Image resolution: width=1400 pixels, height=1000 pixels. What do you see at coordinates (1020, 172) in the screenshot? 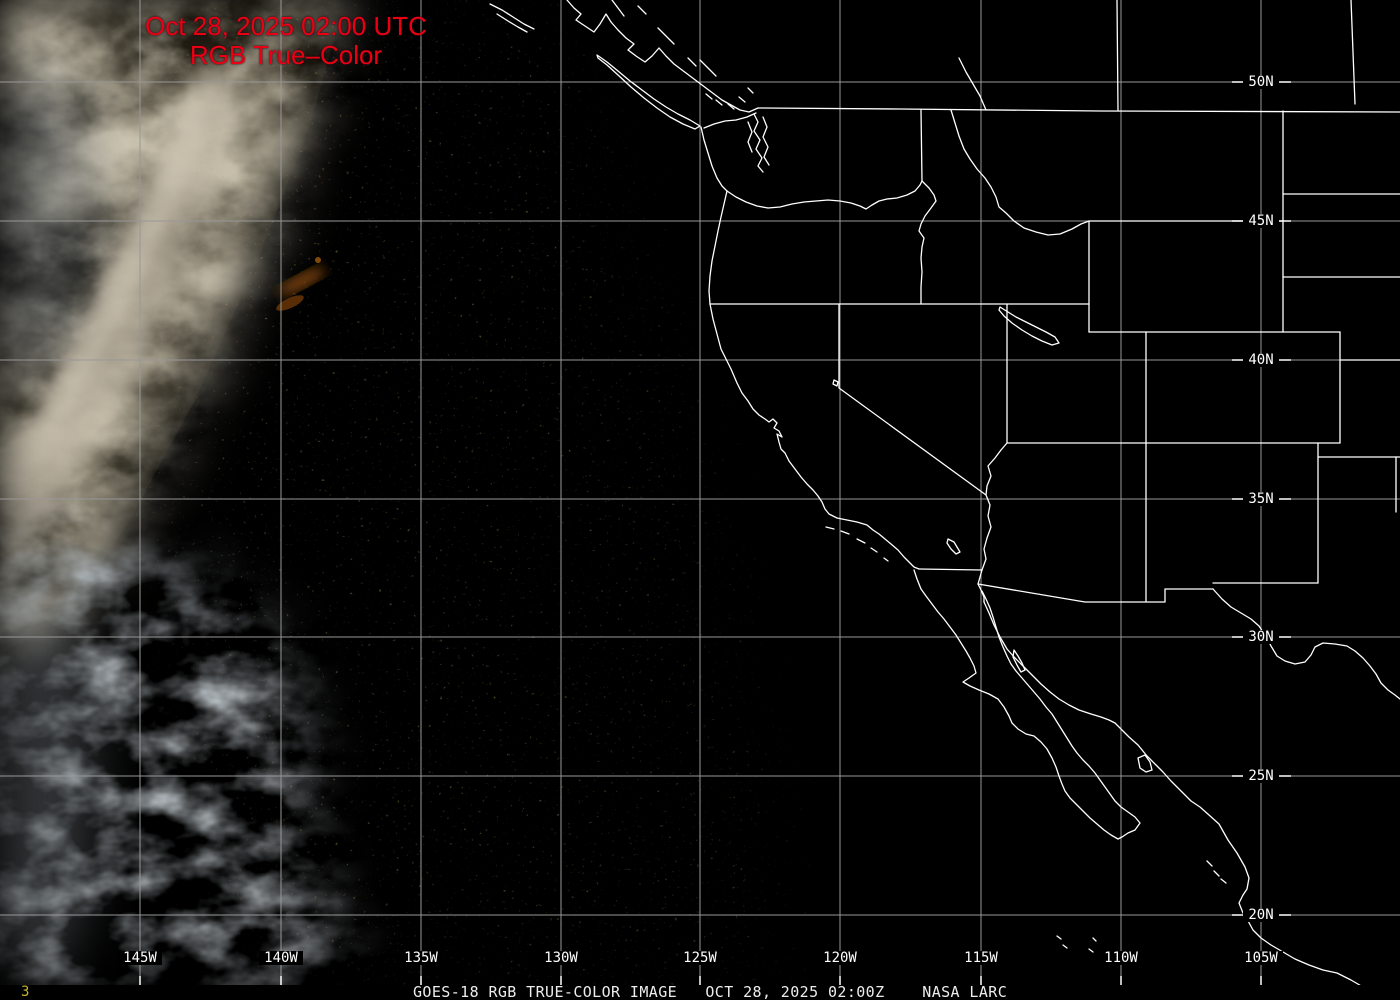
I see `idaho-montana-border` at bounding box center [1020, 172].